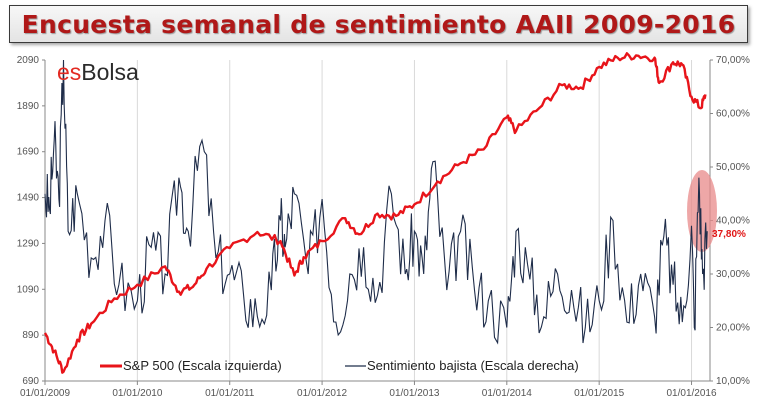  I want to click on right-tick-label: 50,00%, so click(733, 167).